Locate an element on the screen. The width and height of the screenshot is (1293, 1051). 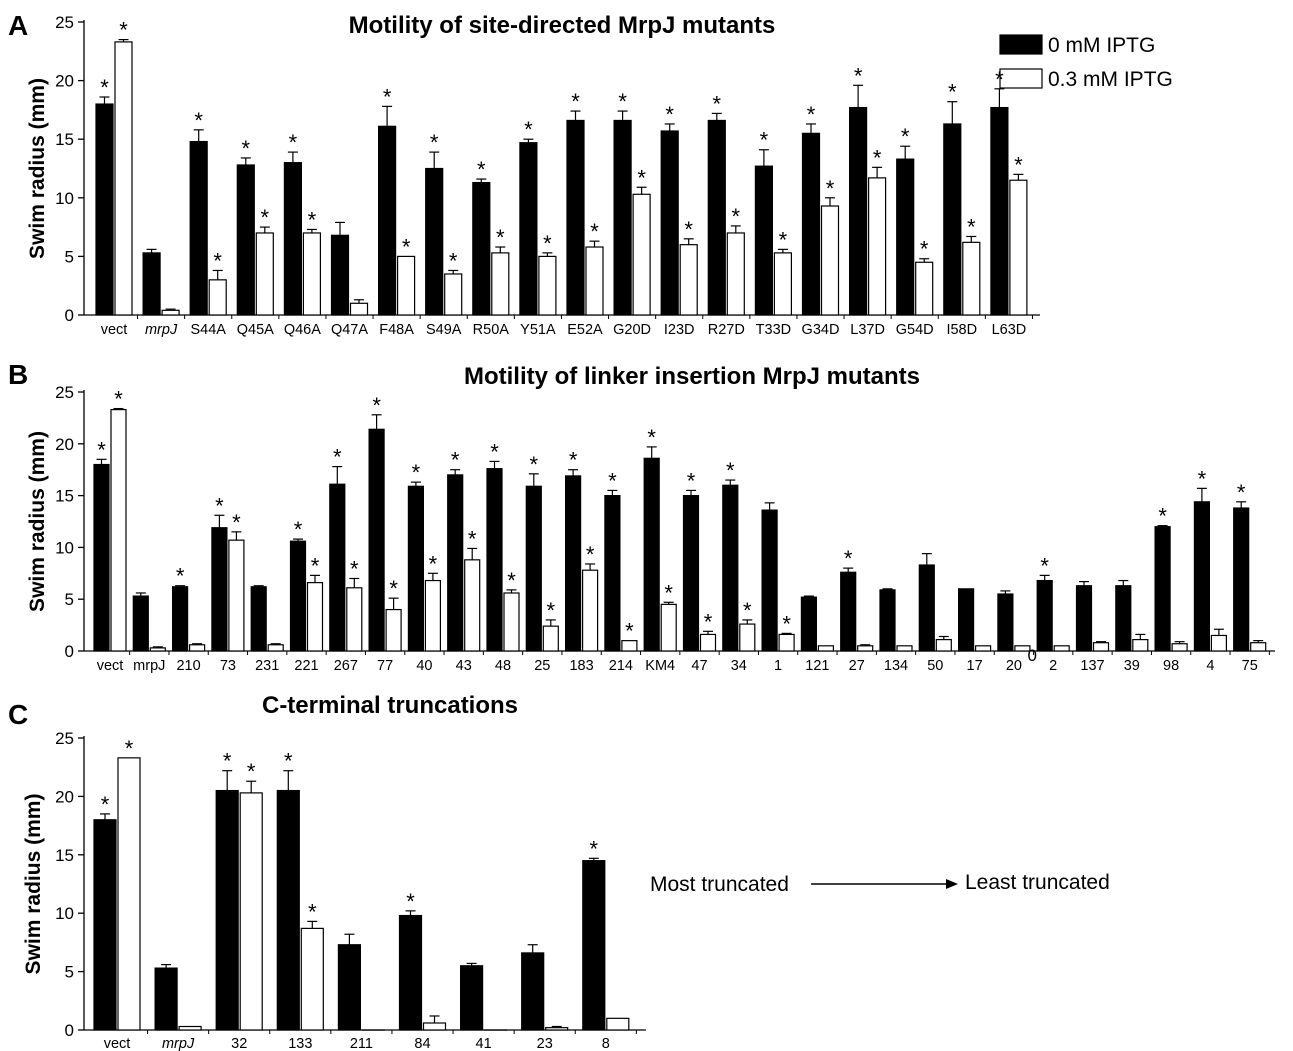
least-truncated-label: Least truncated is located at coordinates (1037, 882).